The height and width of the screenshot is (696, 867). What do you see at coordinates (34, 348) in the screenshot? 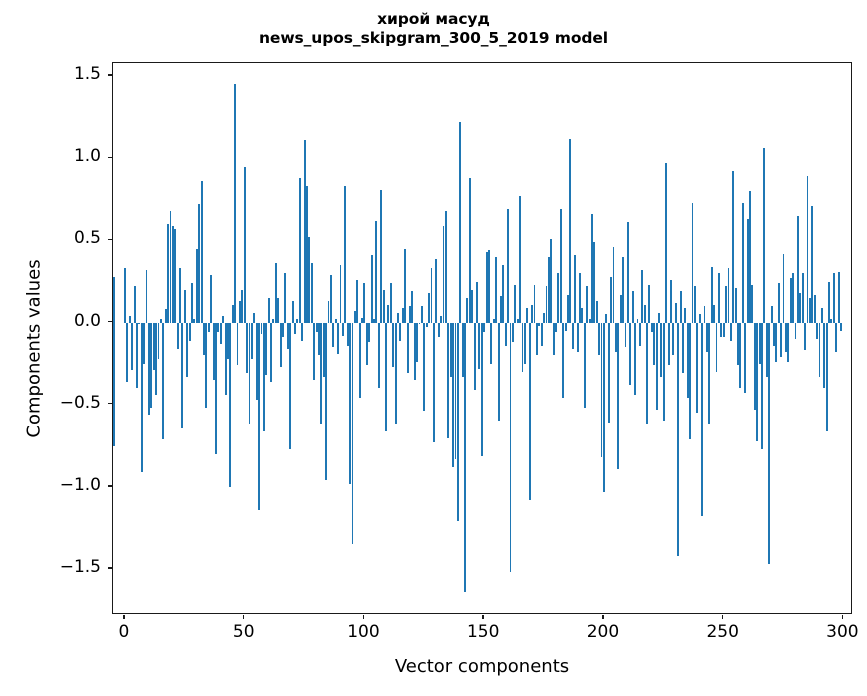
I see `y-axis-label: Components values` at bounding box center [34, 348].